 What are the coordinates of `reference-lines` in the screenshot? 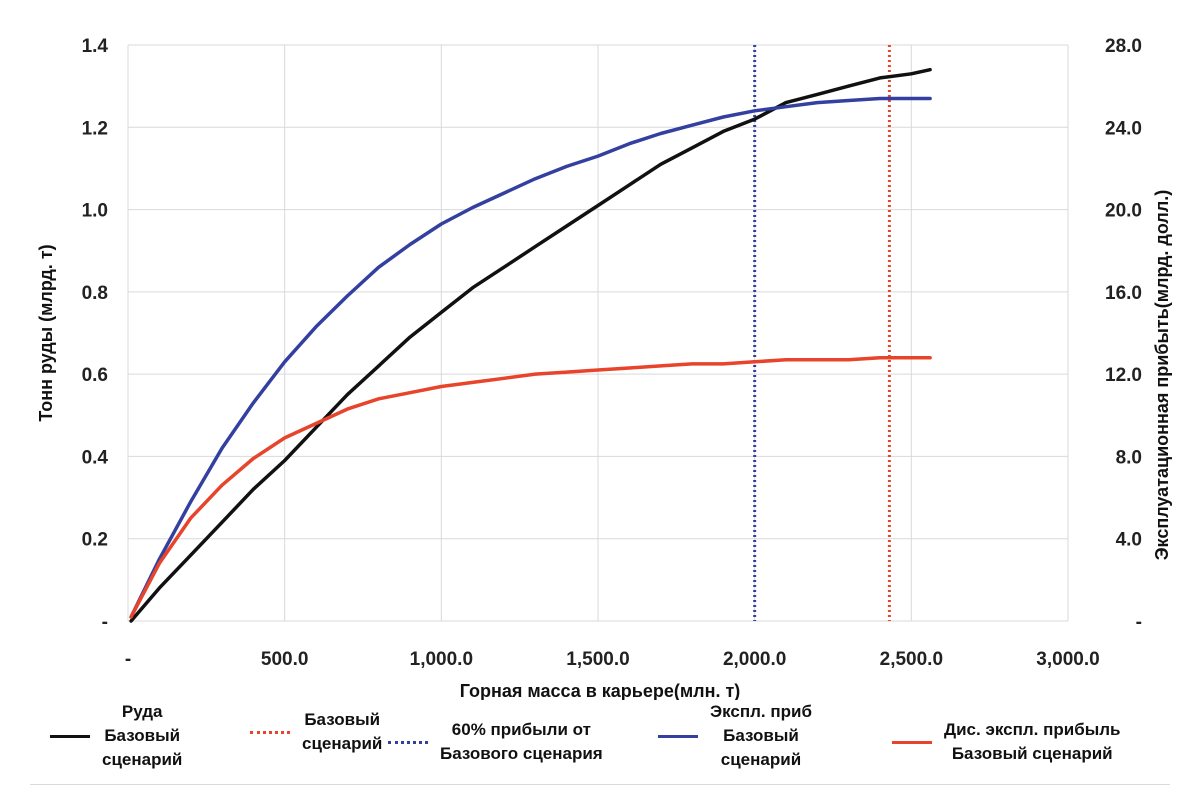 It's located at (822, 333).